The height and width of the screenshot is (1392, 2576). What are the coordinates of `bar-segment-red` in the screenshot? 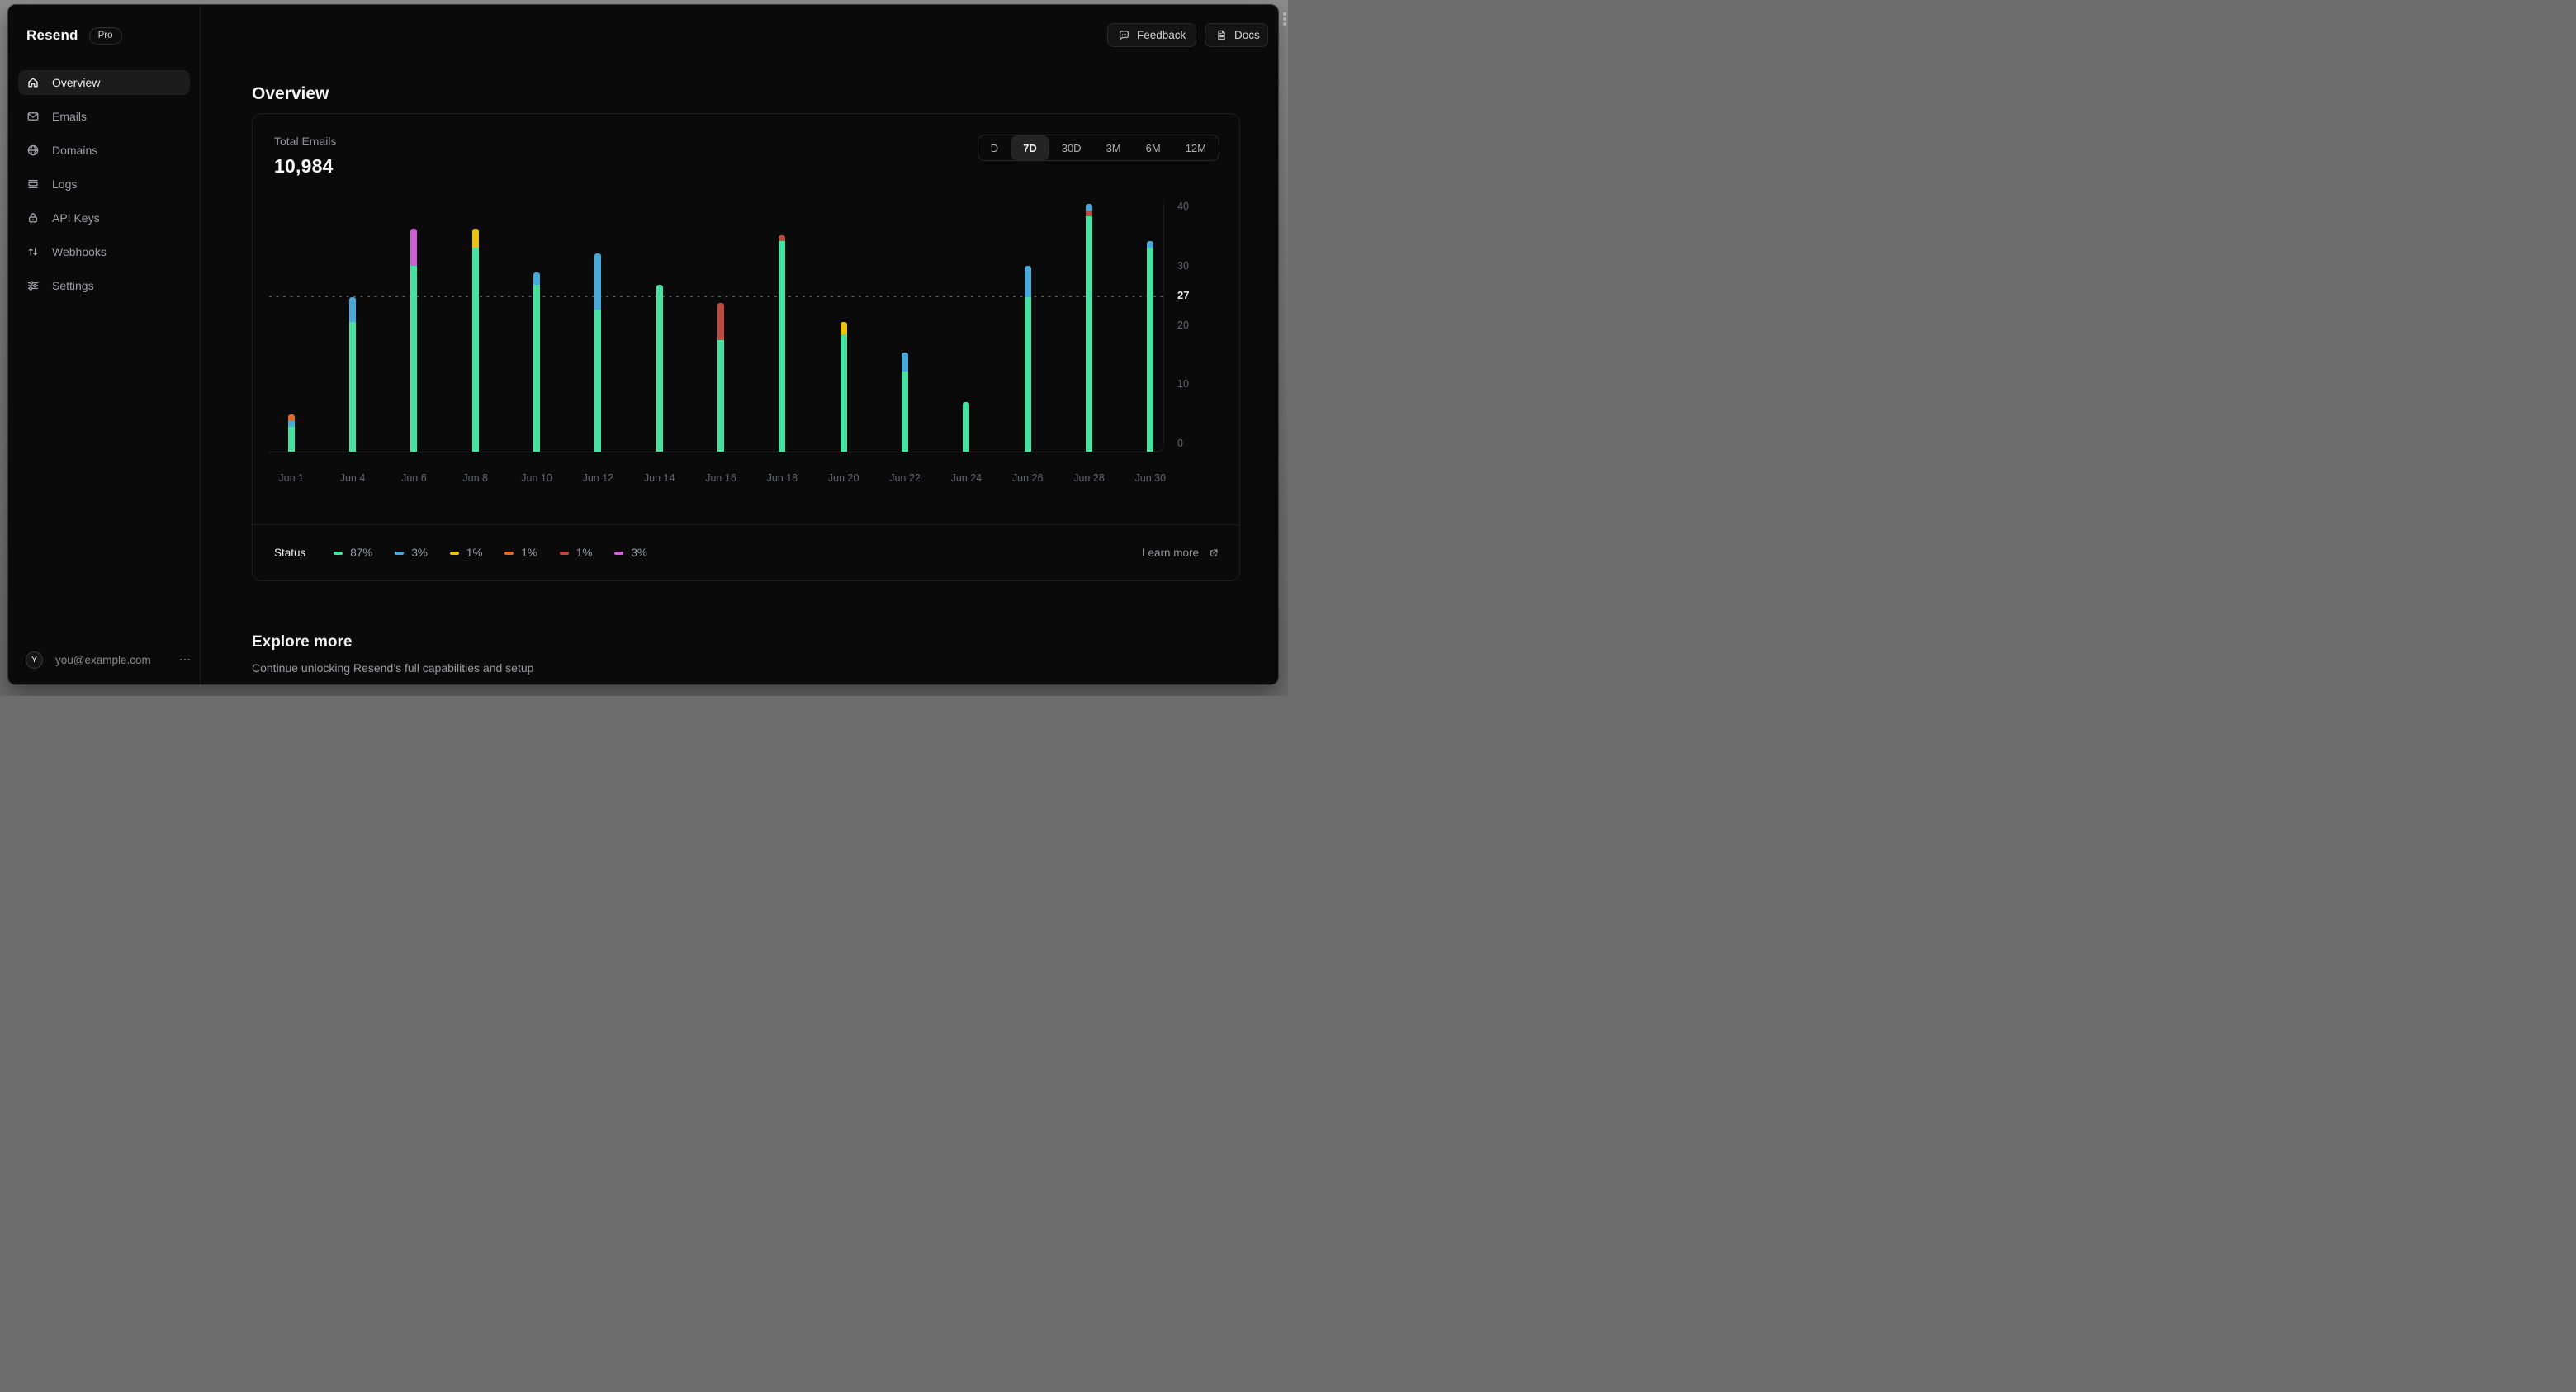 It's located at (782, 237).